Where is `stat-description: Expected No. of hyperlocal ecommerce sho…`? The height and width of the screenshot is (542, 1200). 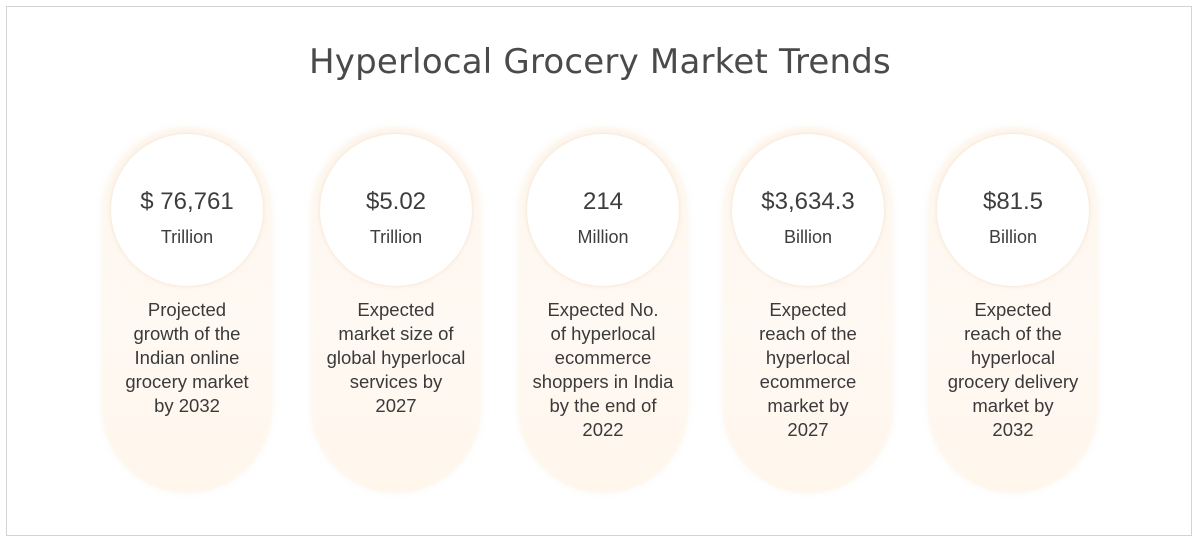 stat-description: Expected No. of hyperlocal ecommerce sho… is located at coordinates (603, 370).